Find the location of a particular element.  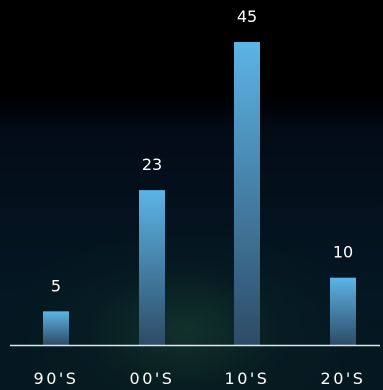

bar-10s is located at coordinates (247, 193).